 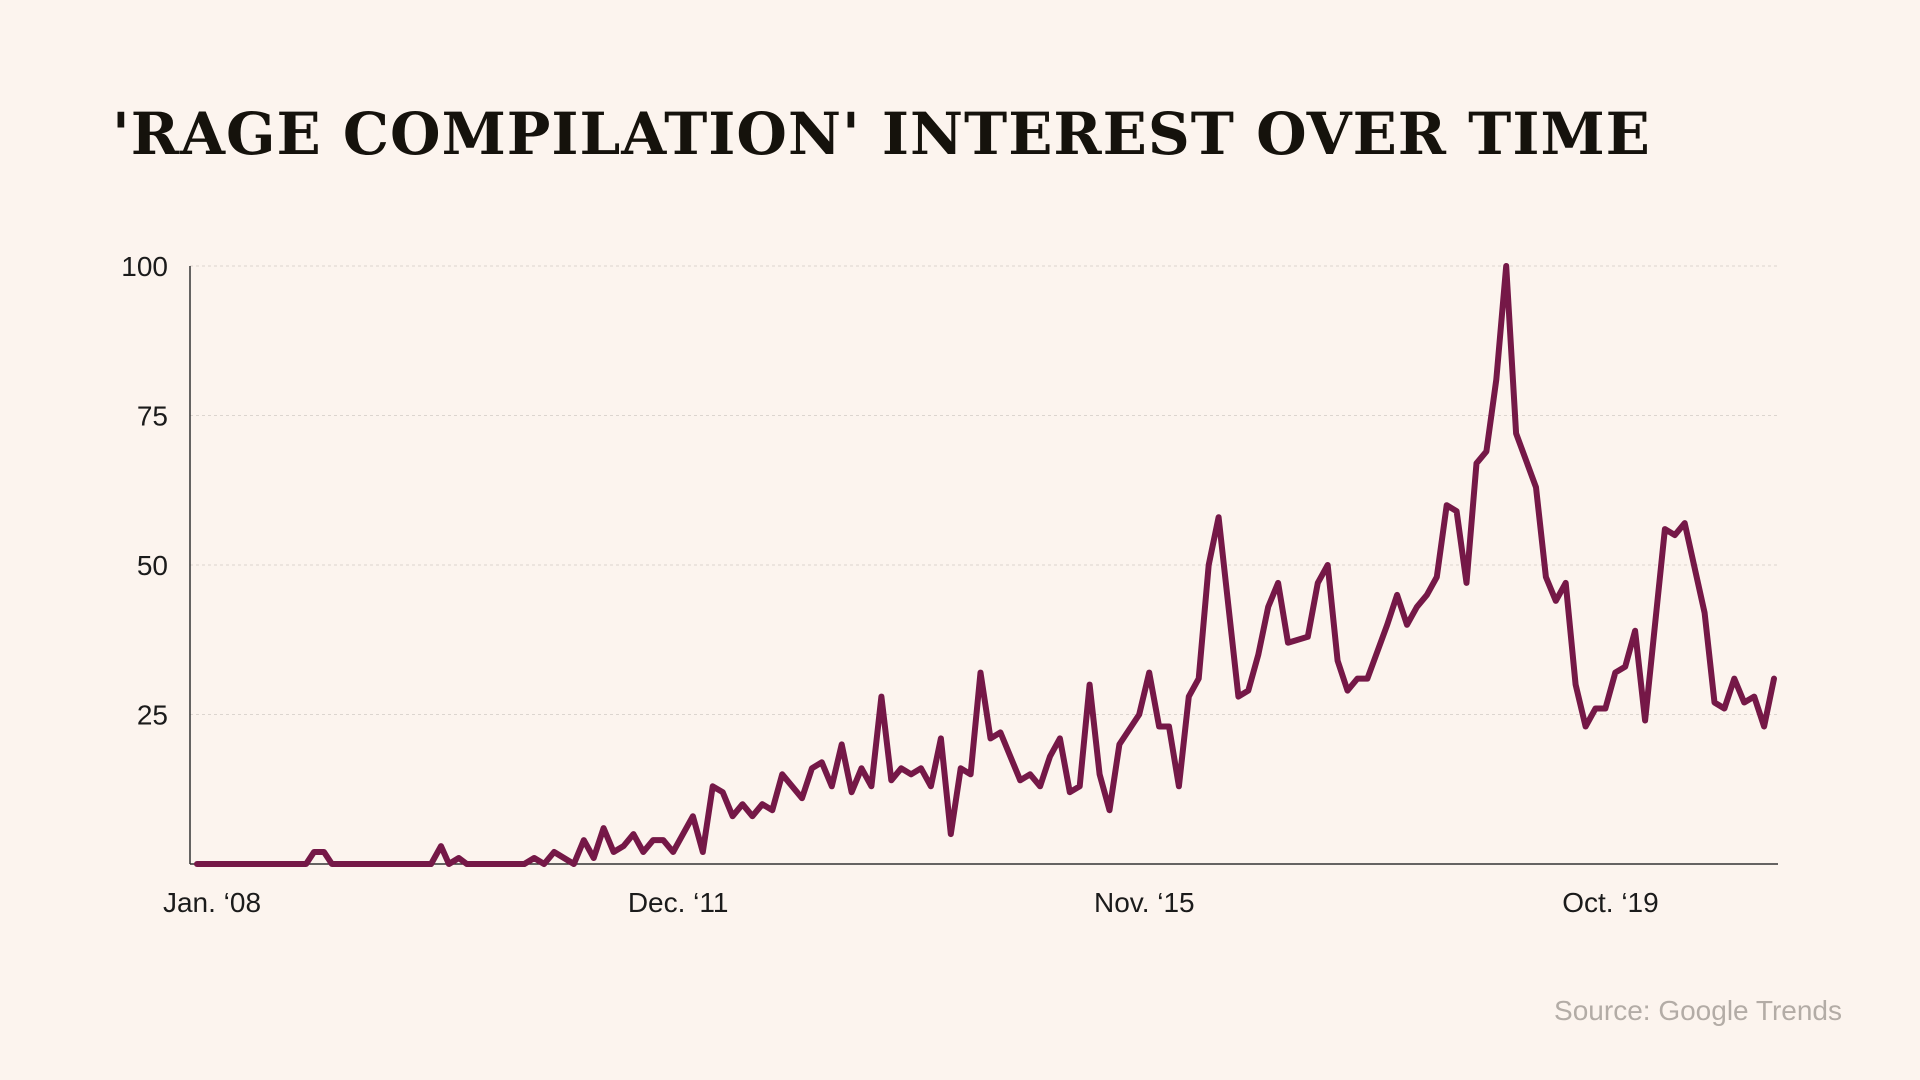 I want to click on source-note: Source: Google Trends, so click(x=1698, y=1010).